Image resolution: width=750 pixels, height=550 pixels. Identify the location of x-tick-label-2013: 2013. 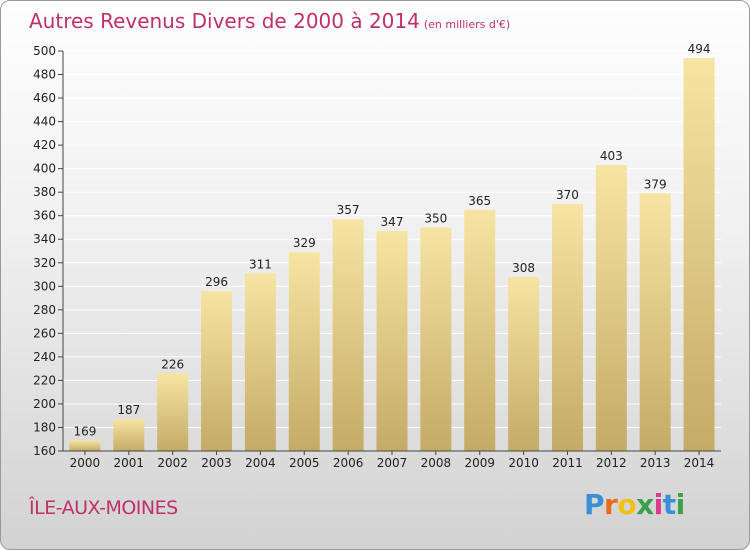
(655, 463).